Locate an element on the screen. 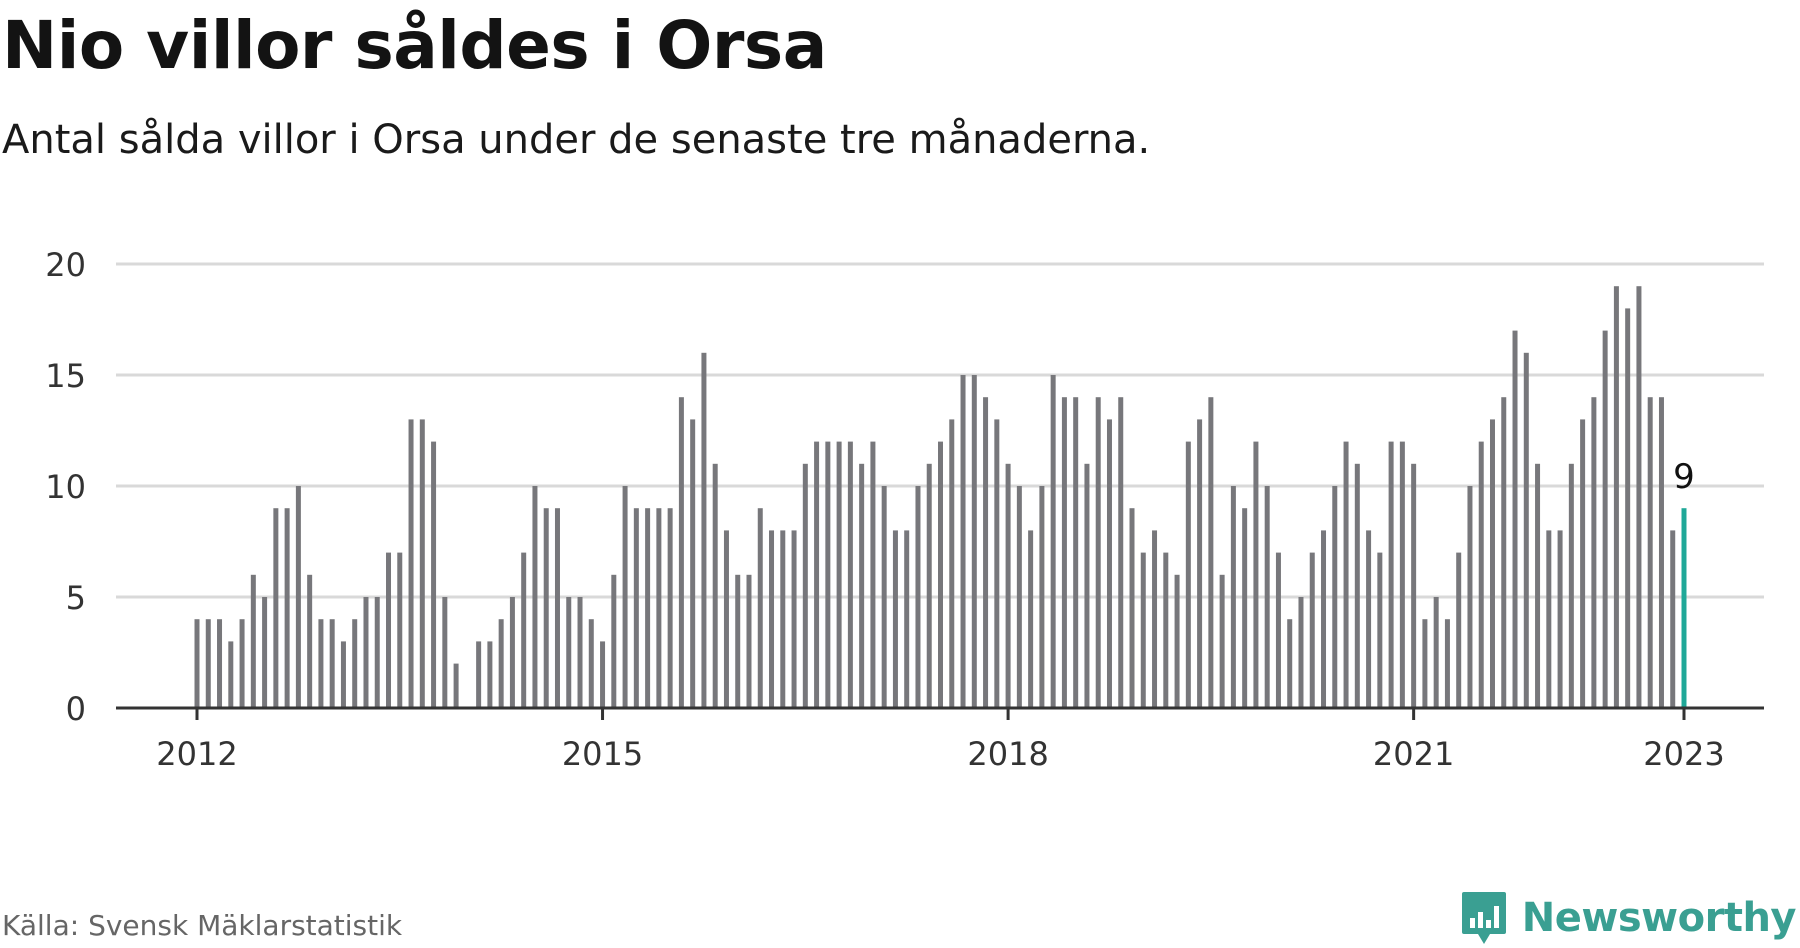 The image size is (1800, 948). y-tick-label: 0 is located at coordinates (76, 709).